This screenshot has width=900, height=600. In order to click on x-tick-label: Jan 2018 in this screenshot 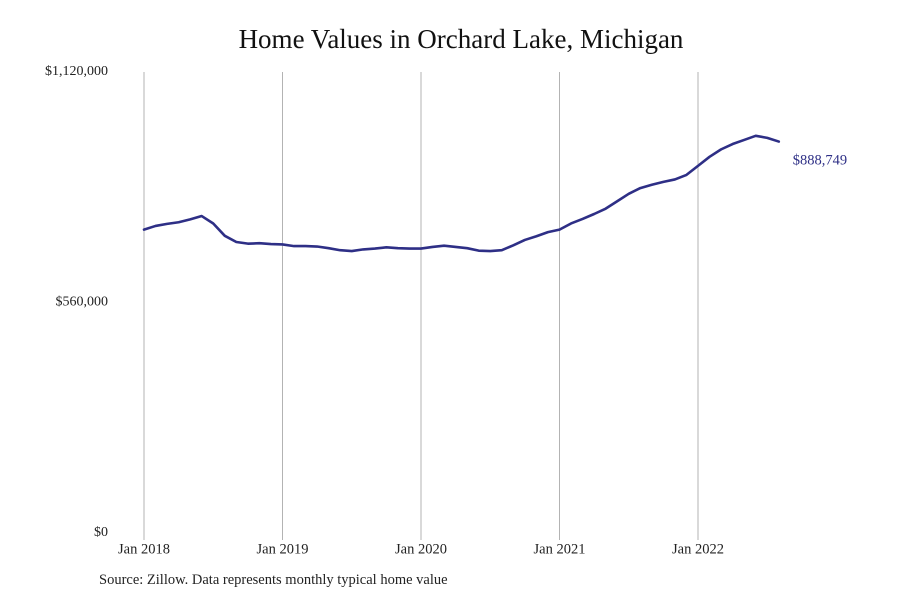, I will do `click(144, 549)`.